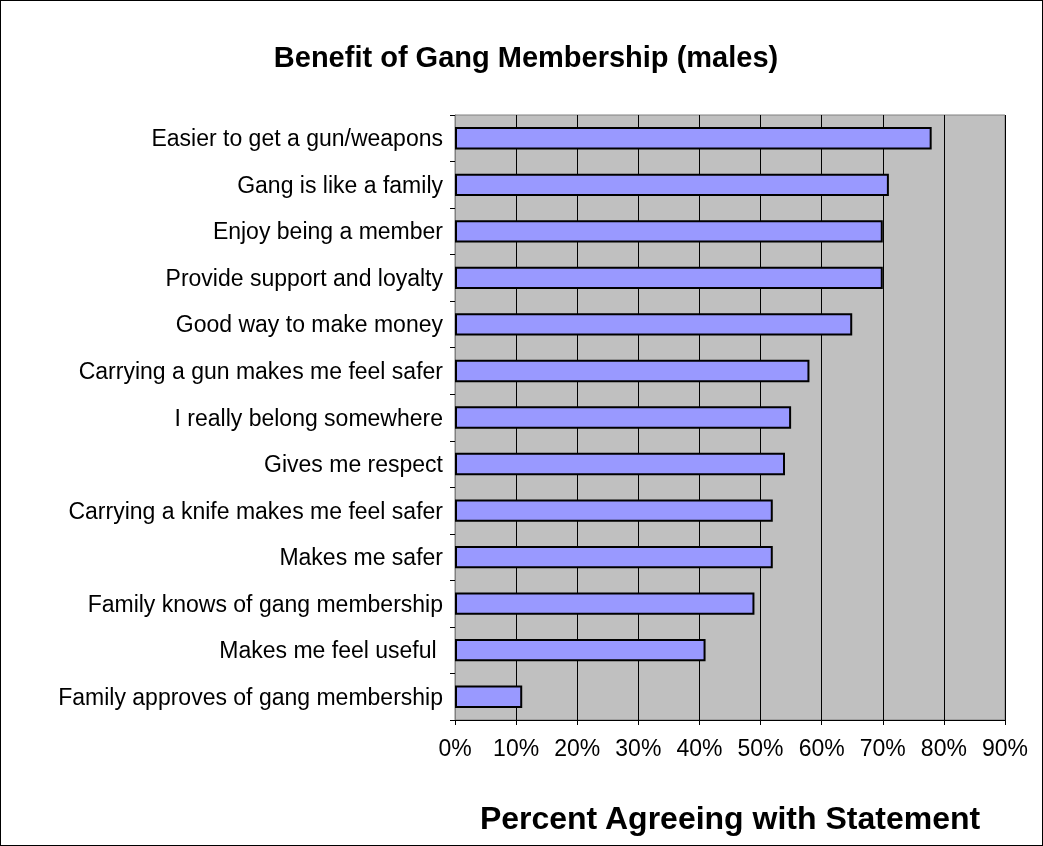 This screenshot has width=1043, height=846. What do you see at coordinates (821, 747) in the screenshot?
I see `x-tick-label: 60%` at bounding box center [821, 747].